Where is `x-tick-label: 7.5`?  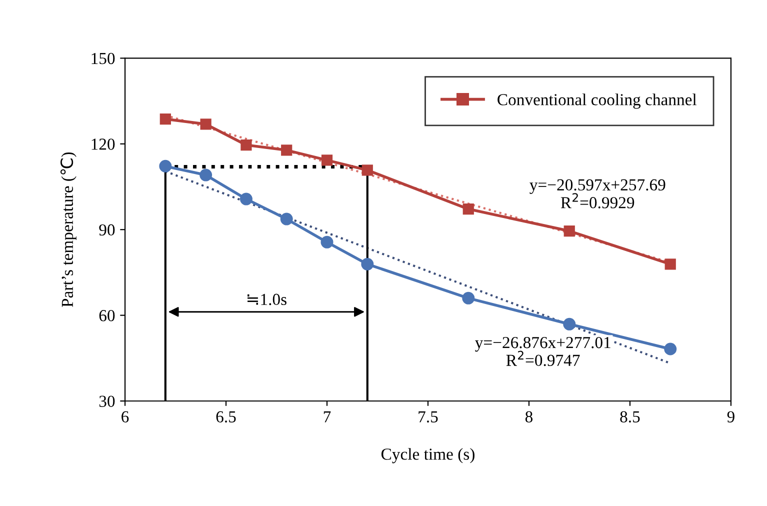
x-tick-label: 7.5 is located at coordinates (428, 417).